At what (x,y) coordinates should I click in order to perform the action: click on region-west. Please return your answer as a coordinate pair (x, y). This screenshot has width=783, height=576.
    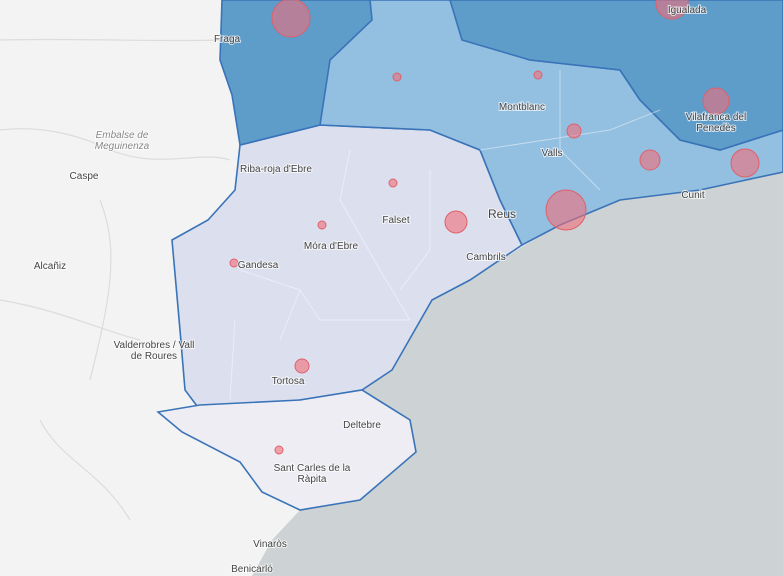
    Looking at the image, I should click on (296, 73).